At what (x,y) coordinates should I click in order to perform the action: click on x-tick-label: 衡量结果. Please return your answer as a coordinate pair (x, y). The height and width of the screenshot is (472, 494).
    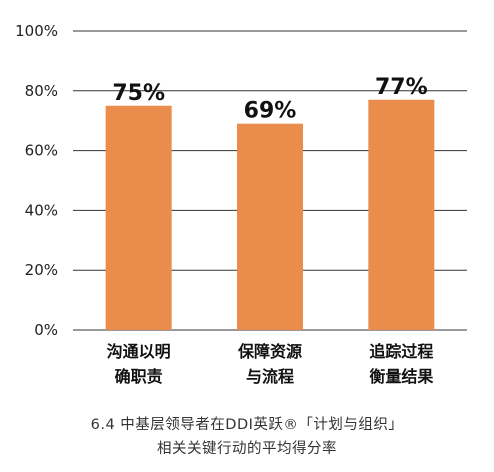
    Looking at the image, I should click on (401, 376).